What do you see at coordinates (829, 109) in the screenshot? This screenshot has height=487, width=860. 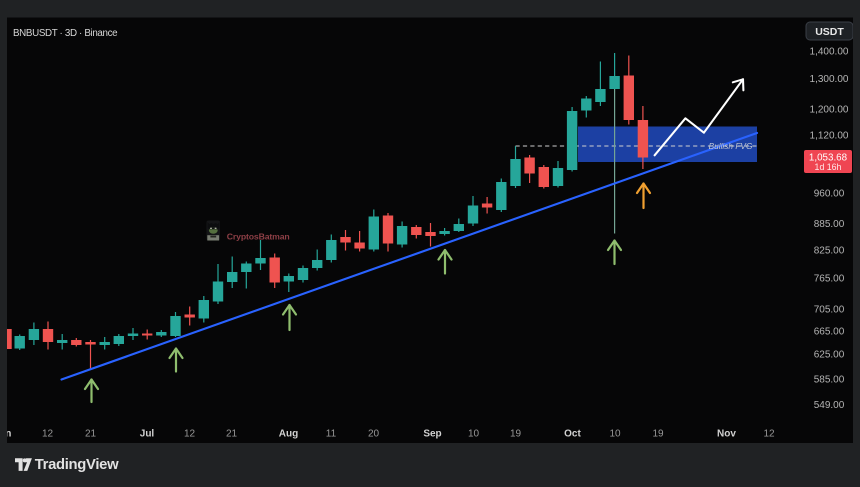 I see `svg-text: 1,200.00` at bounding box center [829, 109].